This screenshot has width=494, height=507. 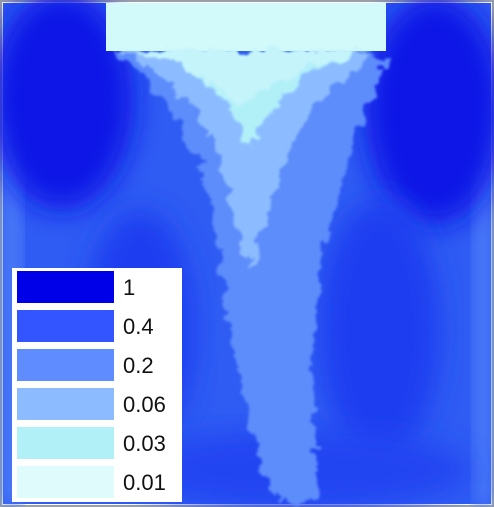 I want to click on legend-label: 1, so click(x=129, y=287).